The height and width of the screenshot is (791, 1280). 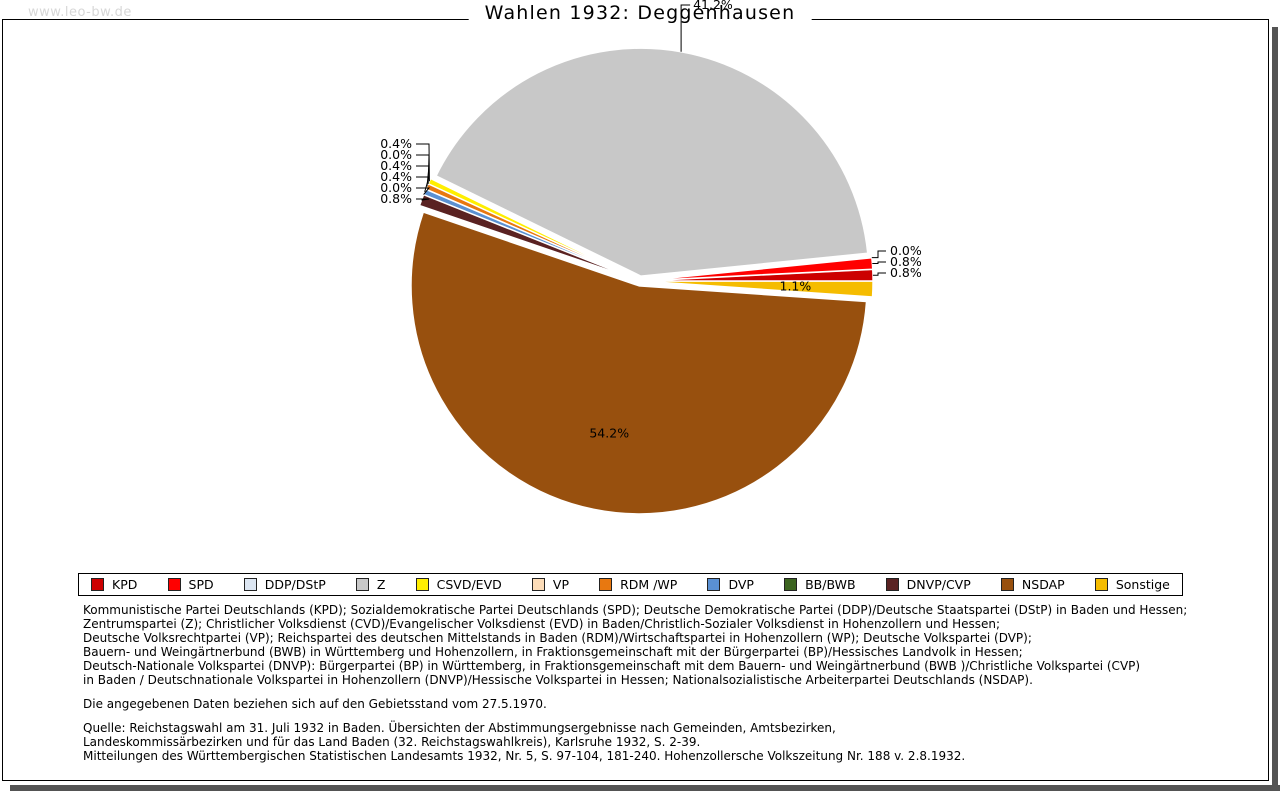 I want to click on legend-item-DDP-DStP: DDP/DStP, so click(x=284, y=584).